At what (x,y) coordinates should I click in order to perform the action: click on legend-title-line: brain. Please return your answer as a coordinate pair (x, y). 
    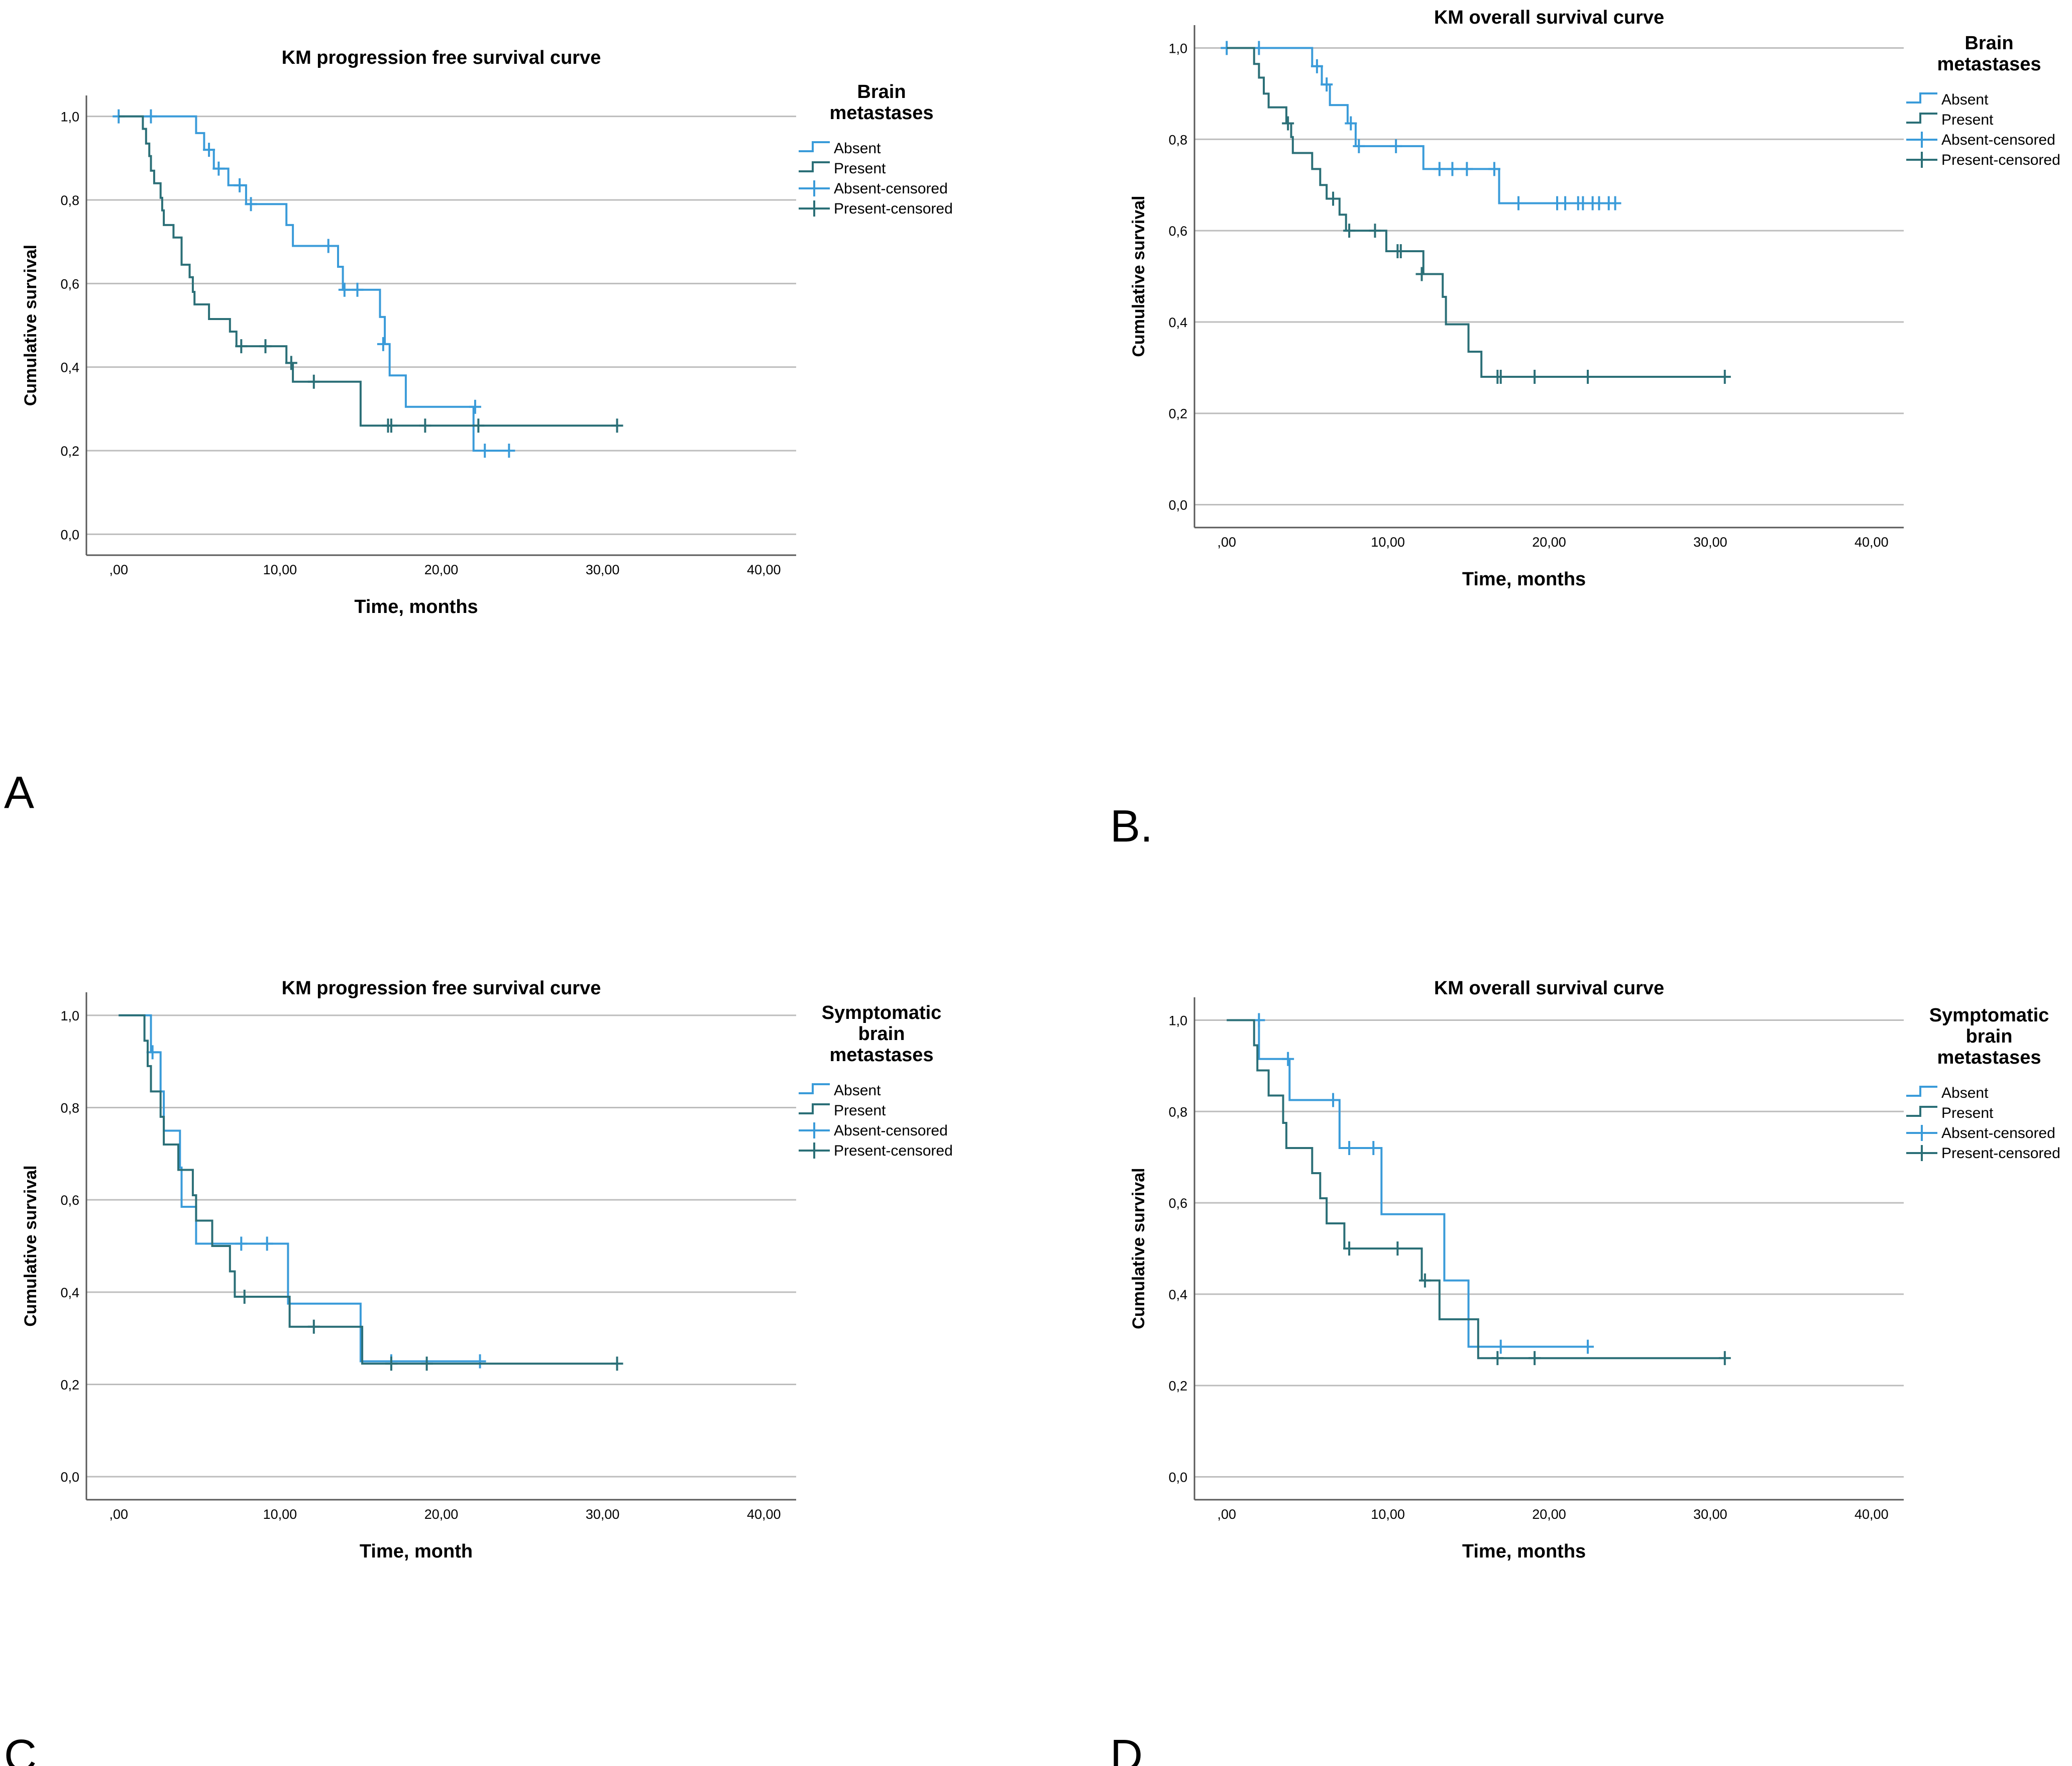
    Looking at the image, I should click on (1989, 1037).